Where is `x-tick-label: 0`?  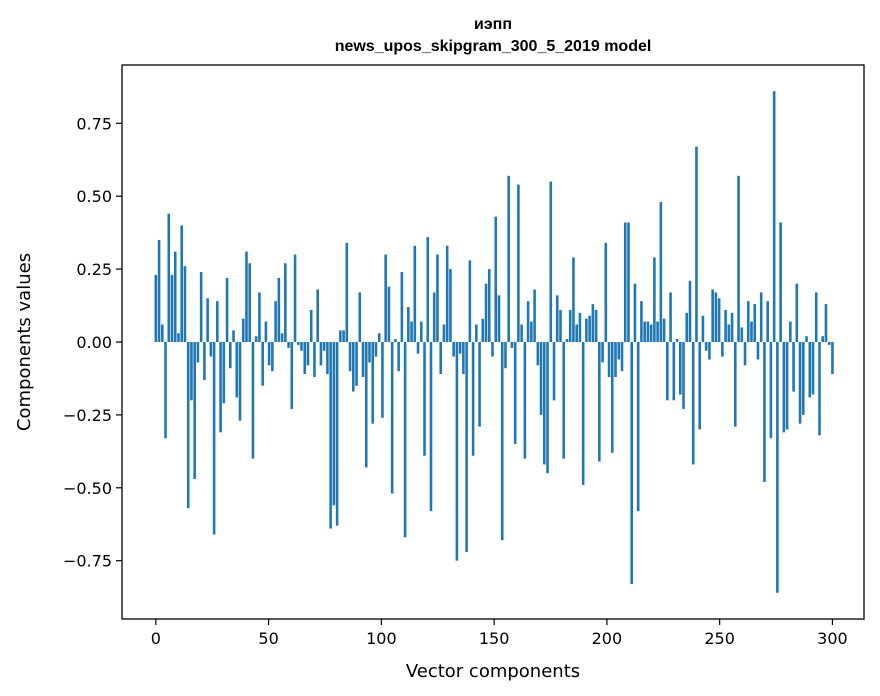
x-tick-label: 0 is located at coordinates (156, 638).